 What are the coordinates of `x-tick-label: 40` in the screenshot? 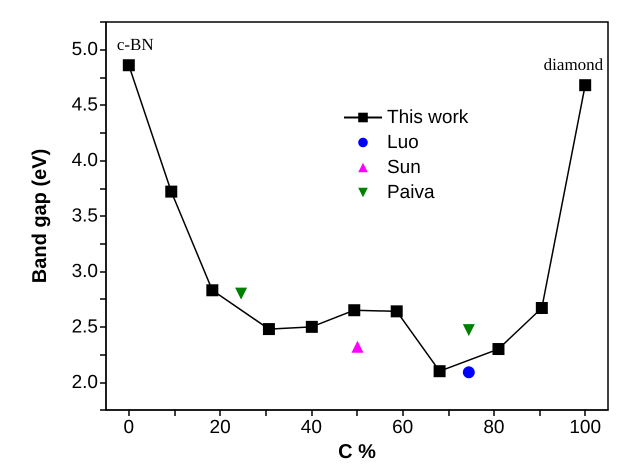 It's located at (311, 427).